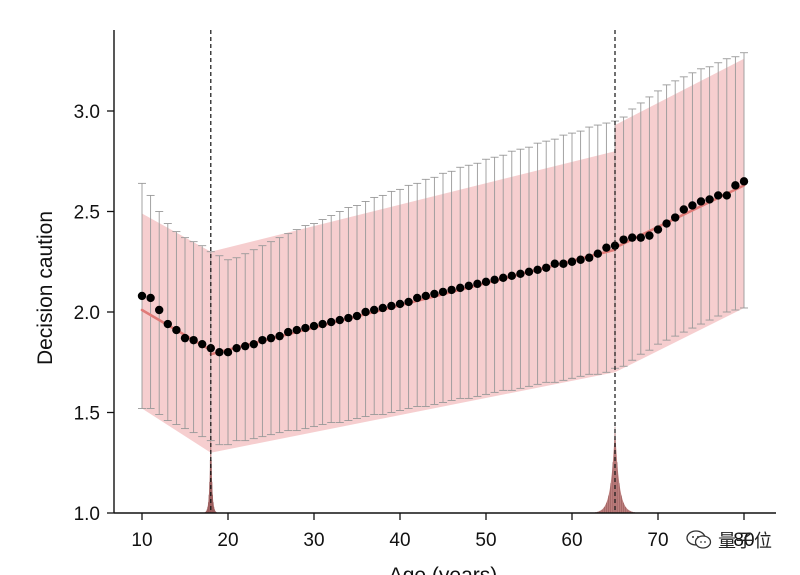 The image size is (800, 575). What do you see at coordinates (87, 414) in the screenshot?
I see `y-tick-label: 1.5` at bounding box center [87, 414].